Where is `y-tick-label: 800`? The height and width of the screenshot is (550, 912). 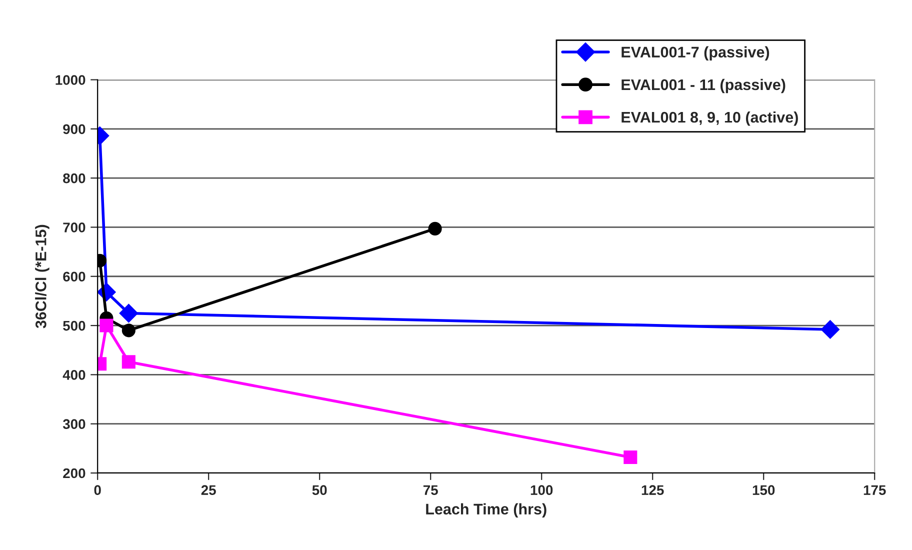
y-tick-label: 800 is located at coordinates (74, 178).